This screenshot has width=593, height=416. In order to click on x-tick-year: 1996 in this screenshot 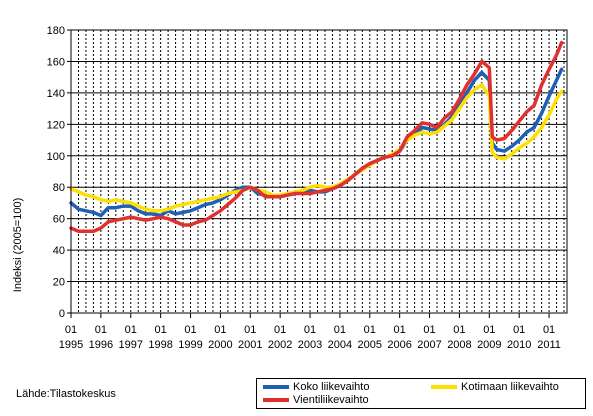, I will do `click(101, 345)`.